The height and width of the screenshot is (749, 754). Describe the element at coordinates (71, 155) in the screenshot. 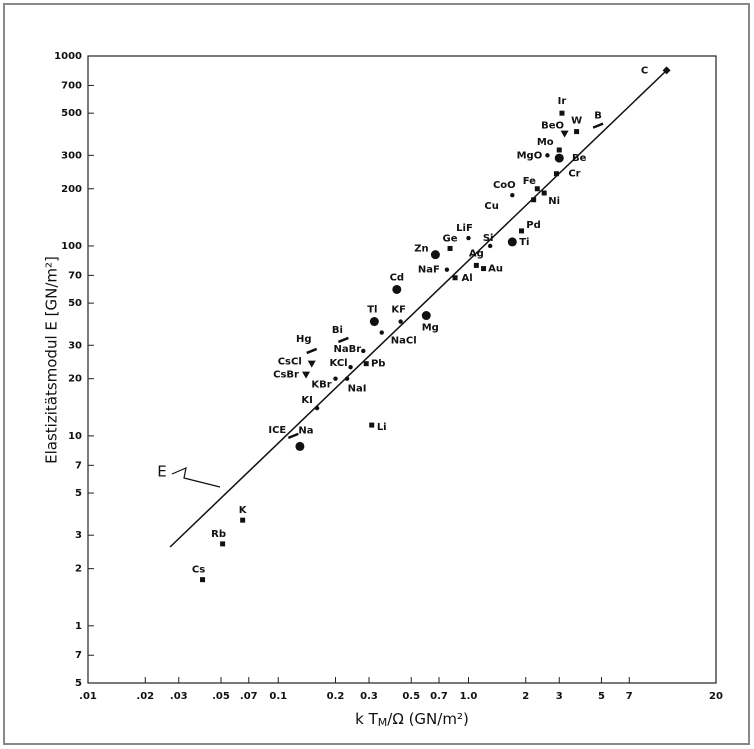

I see `y-tick-label: 300` at that location.